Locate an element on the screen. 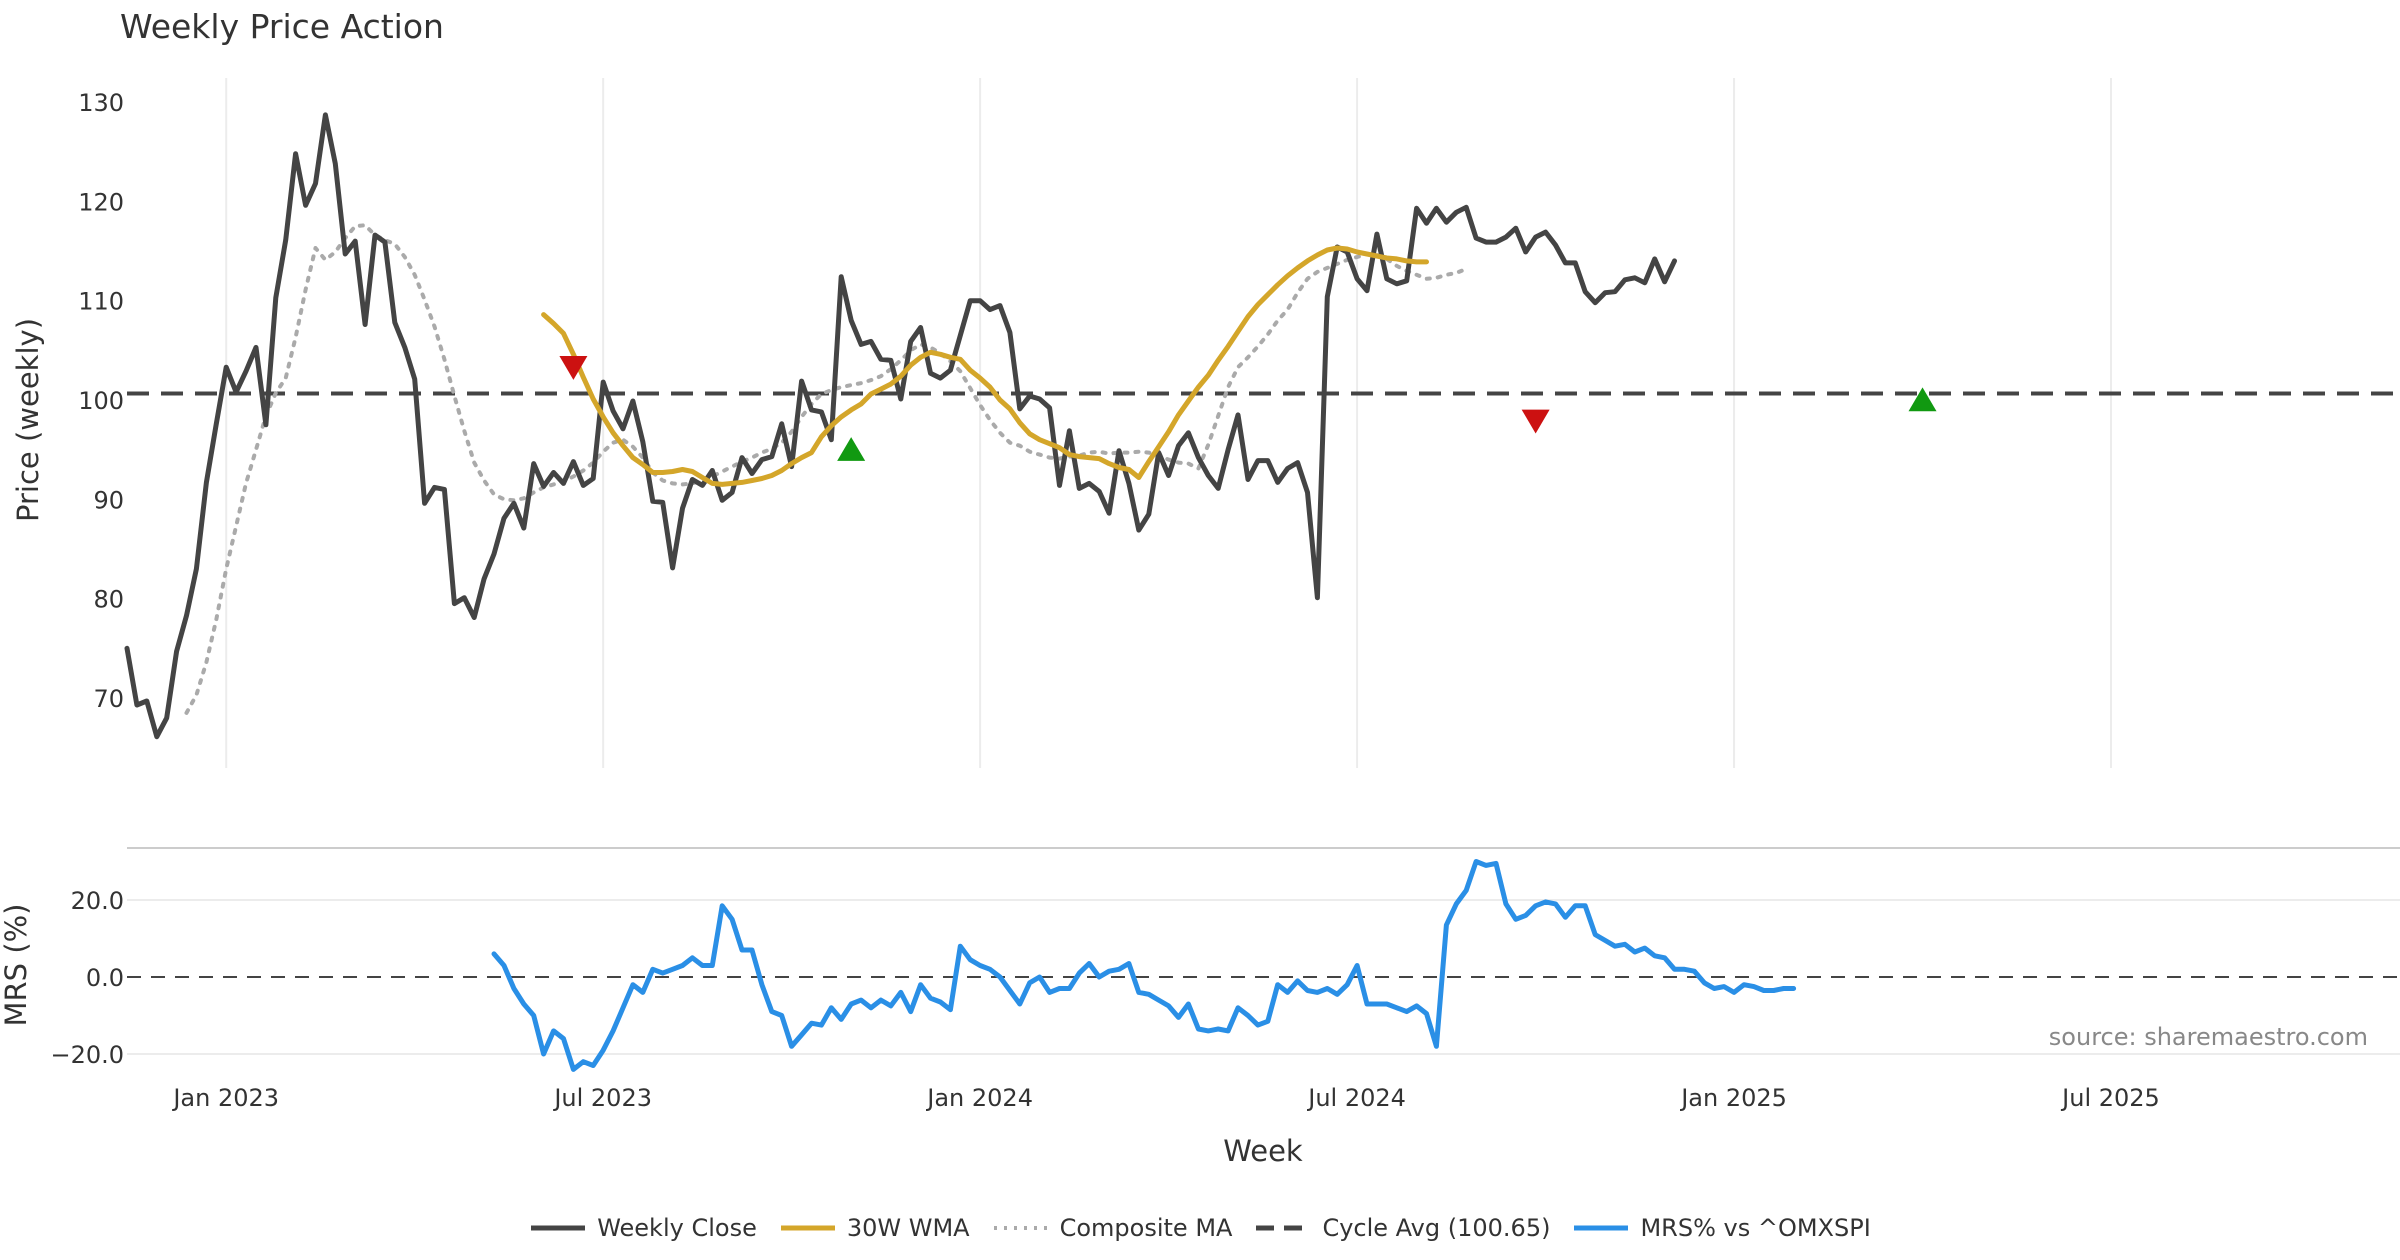  price-y-tick-label: 110 is located at coordinates (101, 302).